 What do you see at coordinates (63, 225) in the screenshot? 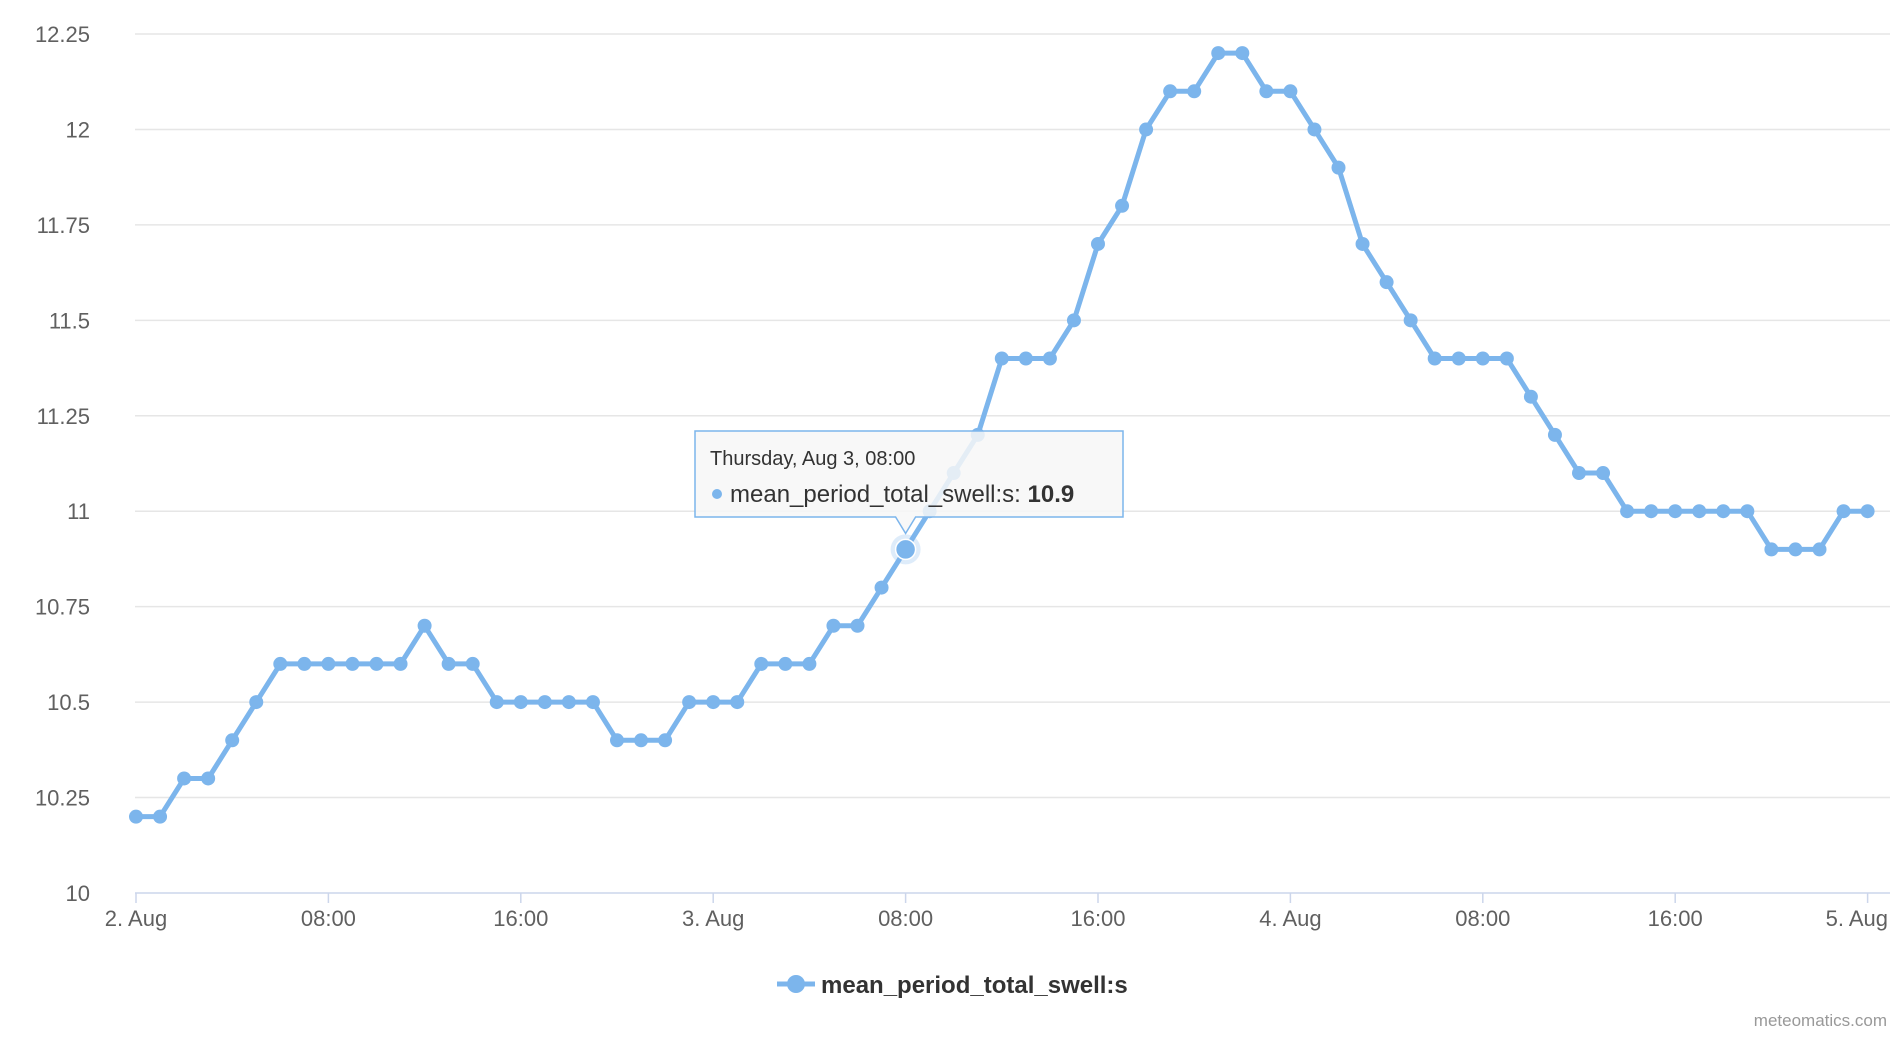
I see `y-tick-label: 11.75` at bounding box center [63, 225].